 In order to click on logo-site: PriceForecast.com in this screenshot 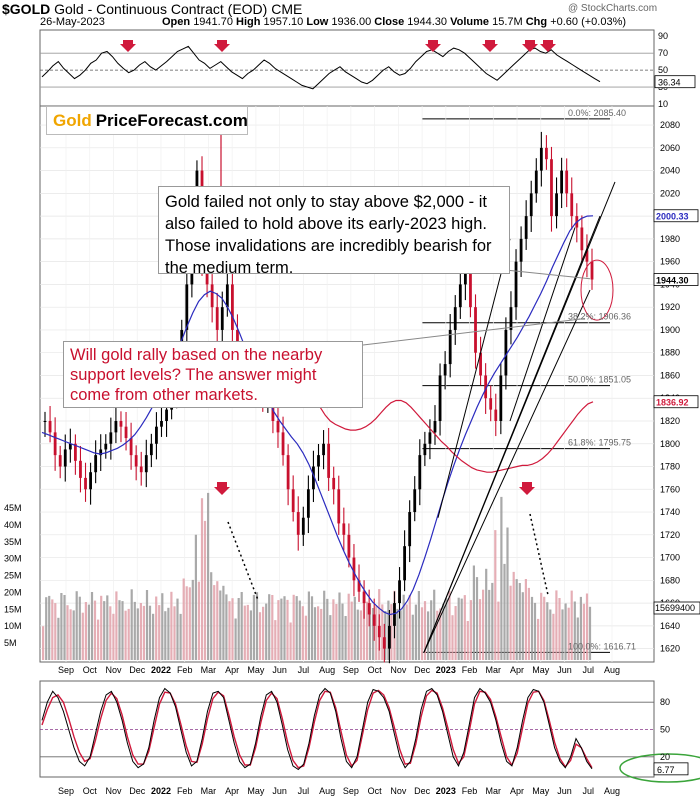, I will do `click(171, 120)`.